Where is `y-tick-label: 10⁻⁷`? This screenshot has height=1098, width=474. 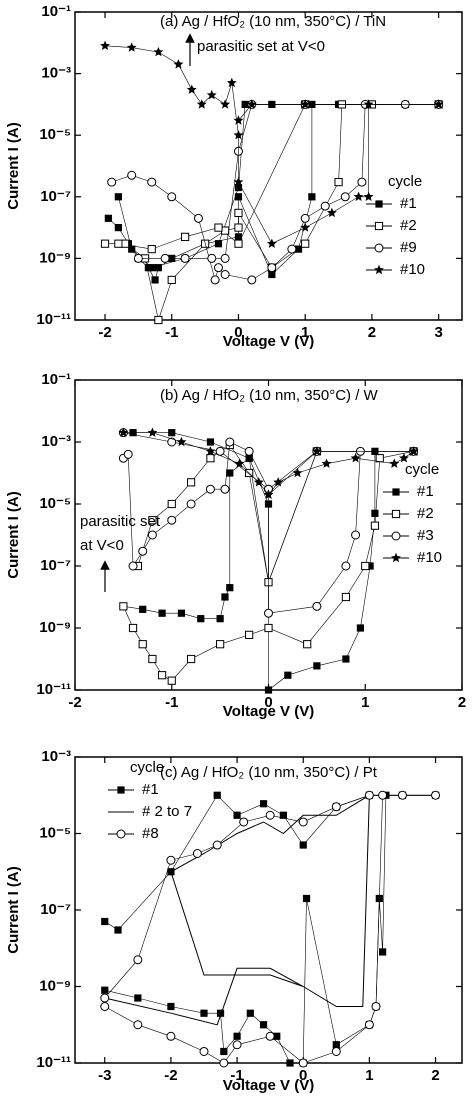 y-tick-label: 10⁻⁷ is located at coordinates (55, 196).